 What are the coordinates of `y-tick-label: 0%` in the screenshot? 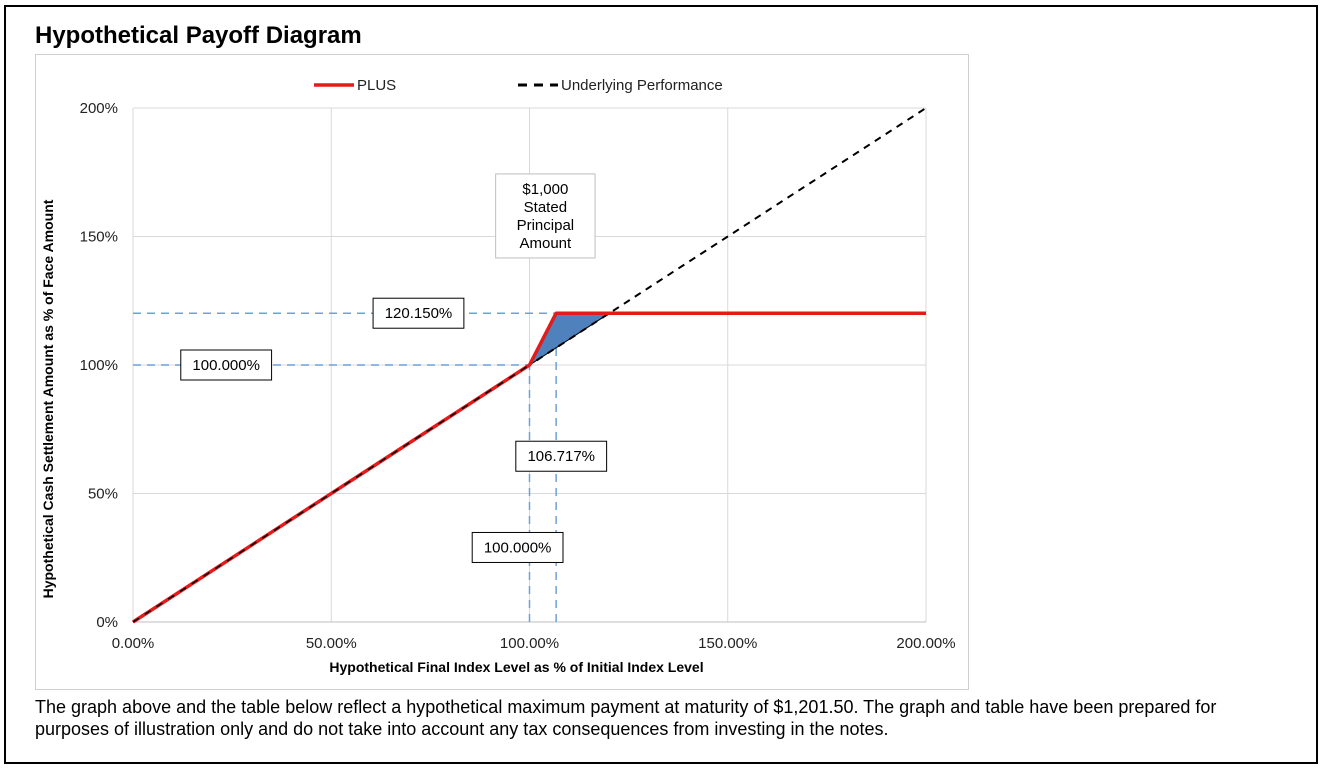 It's located at (107, 622).